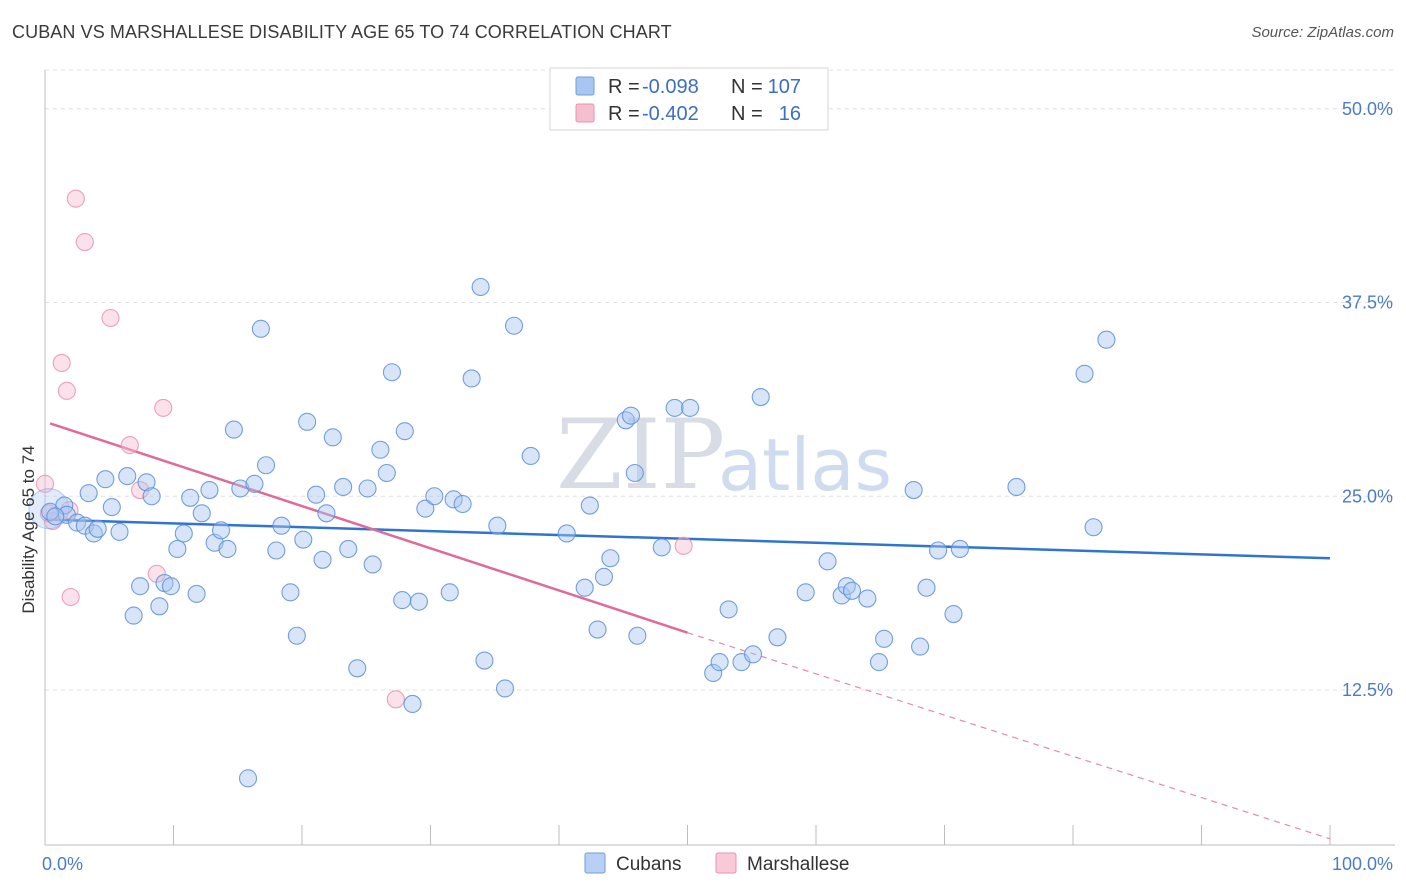  Describe the element at coordinates (624, 114) in the screenshot. I see `legend-r-label-marshallese: R =` at that location.